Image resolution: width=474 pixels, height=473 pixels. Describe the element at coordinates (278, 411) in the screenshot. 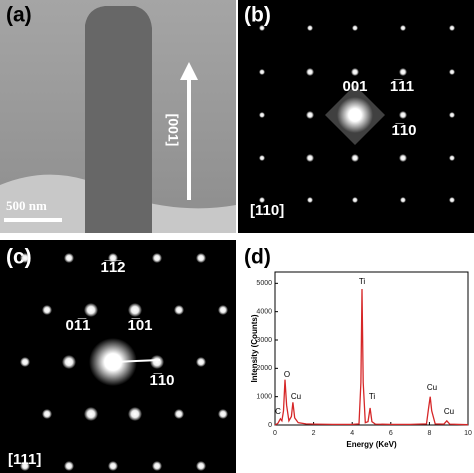

I see `peak-label: C` at that location.